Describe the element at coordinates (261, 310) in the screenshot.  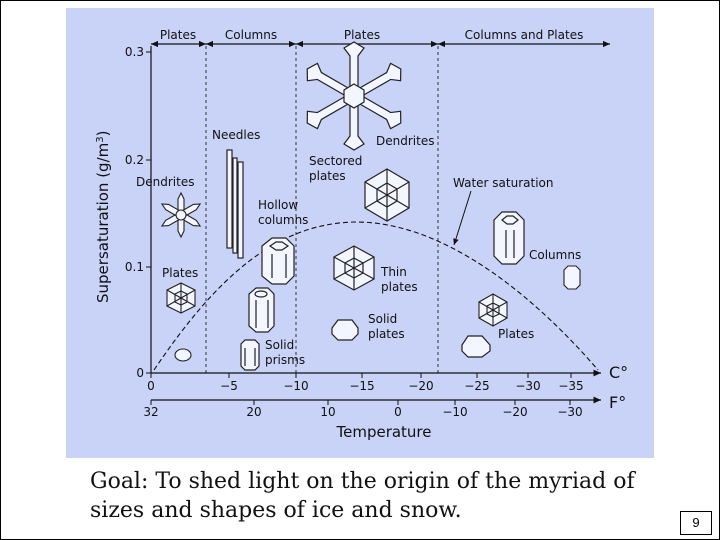
I see `crystal-hollow-prism` at that location.